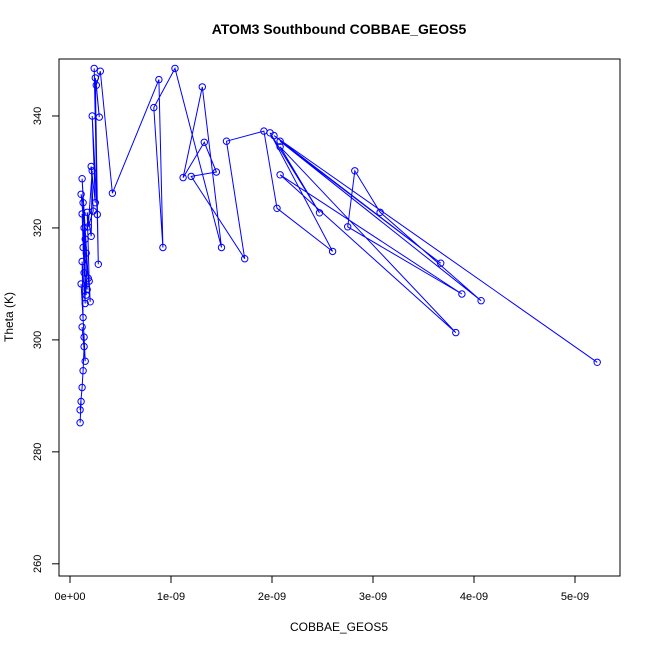  Describe the element at coordinates (38, 452) in the screenshot. I see `y-tick-label: 280` at that location.